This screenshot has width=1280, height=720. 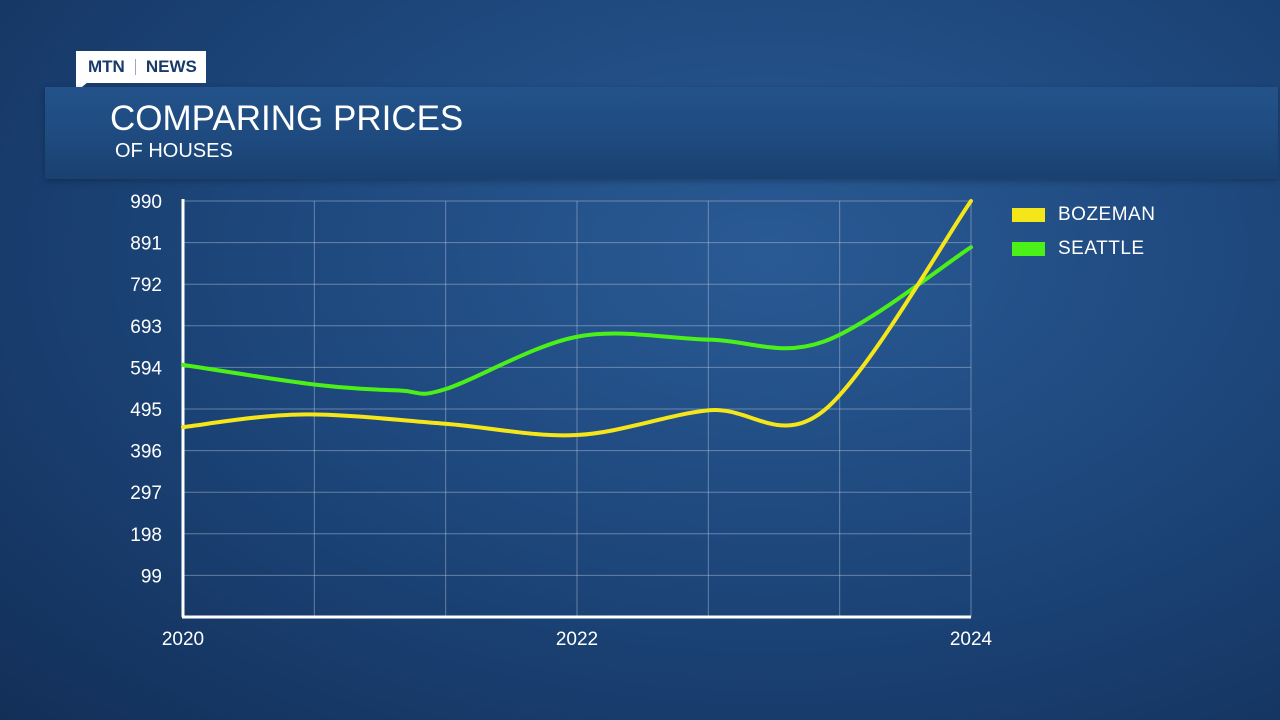 What do you see at coordinates (1101, 248) in the screenshot?
I see `legend-label-seattle: SEATTLE` at bounding box center [1101, 248].